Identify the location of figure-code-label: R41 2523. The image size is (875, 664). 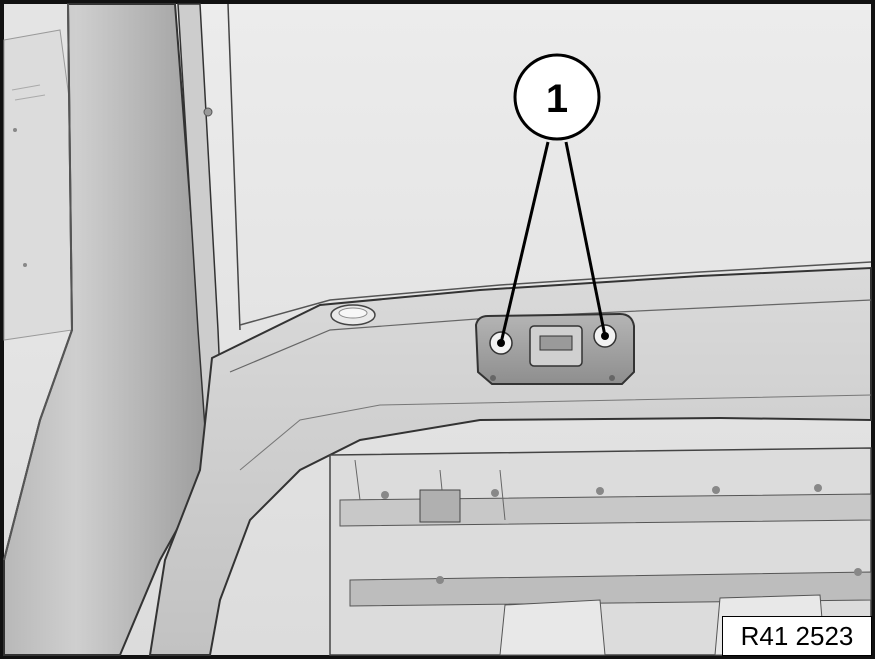
(797, 636).